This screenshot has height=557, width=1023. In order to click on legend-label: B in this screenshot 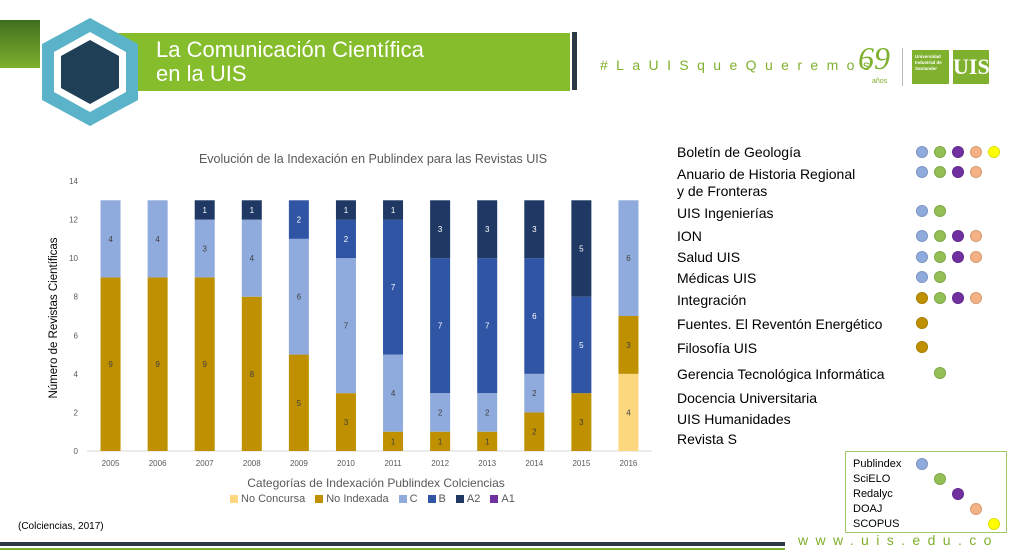, I will do `click(442, 499)`.